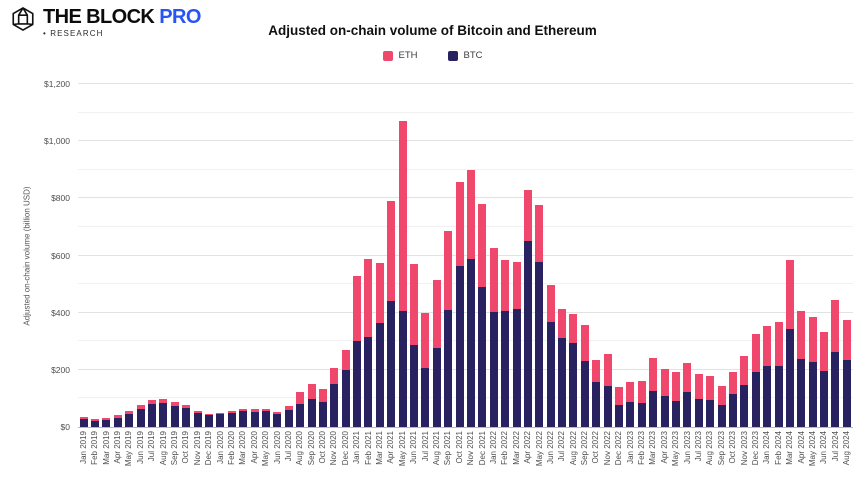  Describe the element at coordinates (414, 345) in the screenshot. I see `bar-jun-2021` at that location.